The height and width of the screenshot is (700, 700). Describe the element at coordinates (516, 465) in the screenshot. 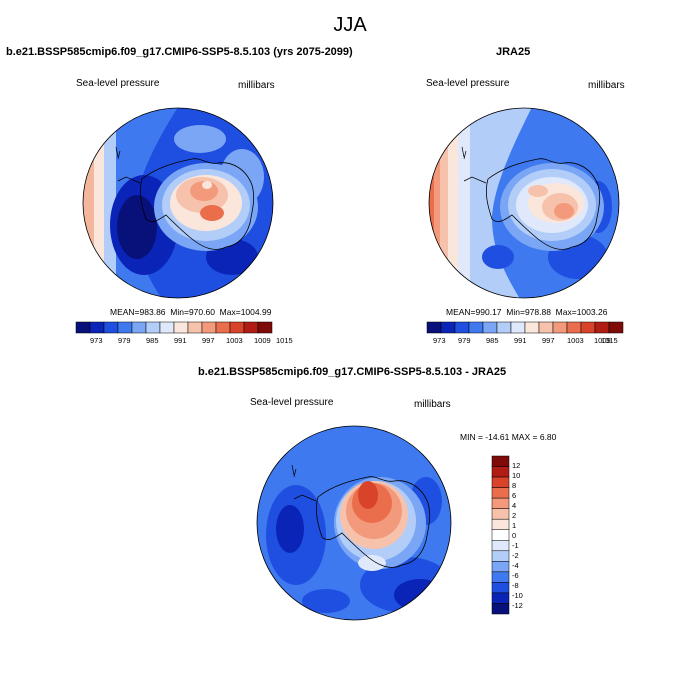

I see `panel-diff-tick: 12` at that location.